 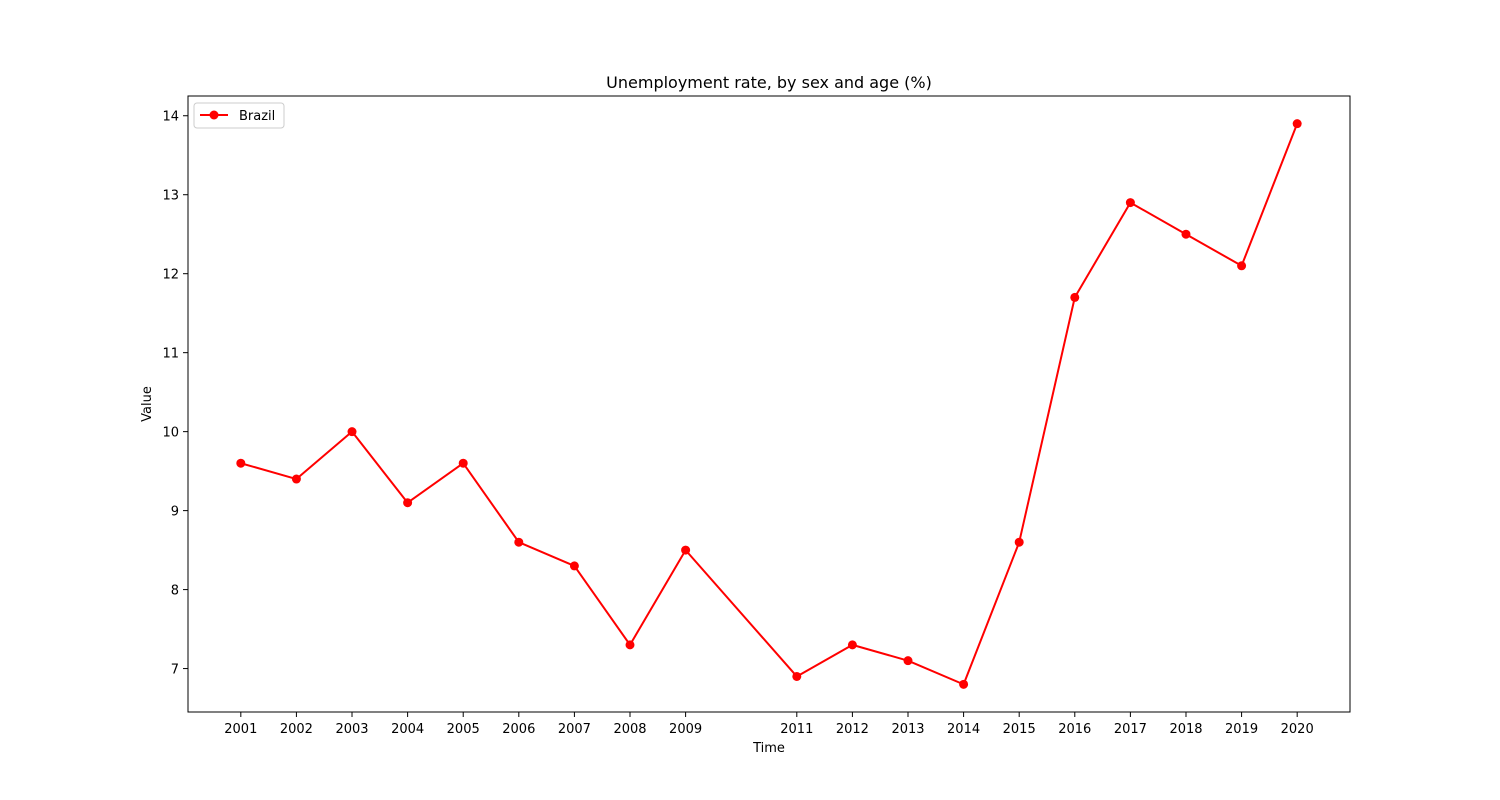 What do you see at coordinates (685, 729) in the screenshot?
I see `x-tick-label: 2009` at bounding box center [685, 729].